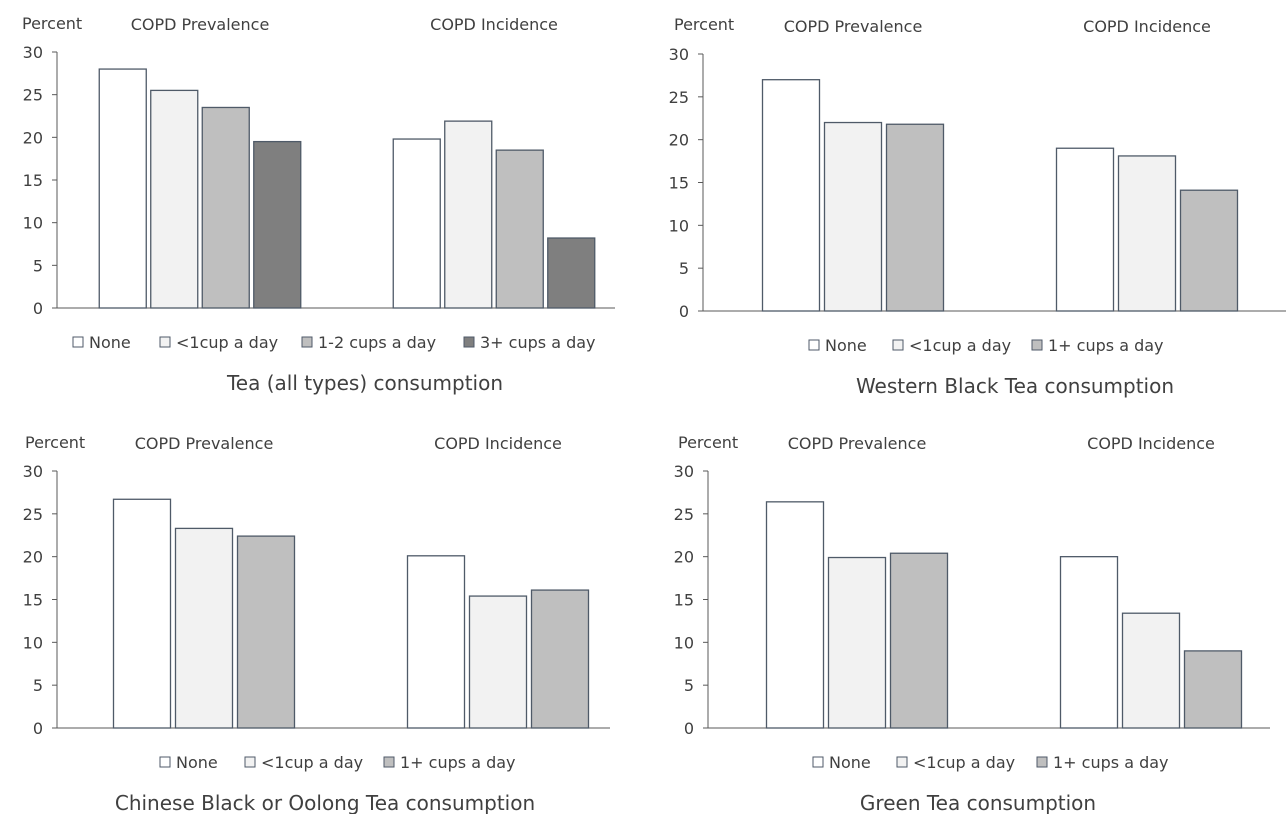 This screenshot has width=1286, height=814. Describe the element at coordinates (364, 383) in the screenshot. I see `chart-title: Tea (all types) consumption` at that location.